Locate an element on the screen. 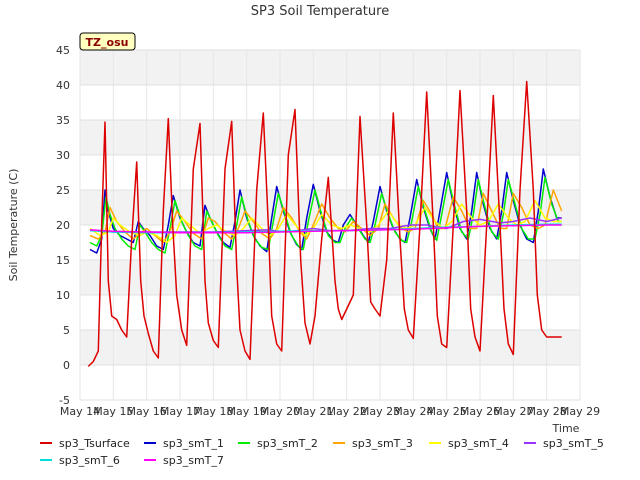  legend-label: sp3_smT_4 is located at coordinates (478, 443).